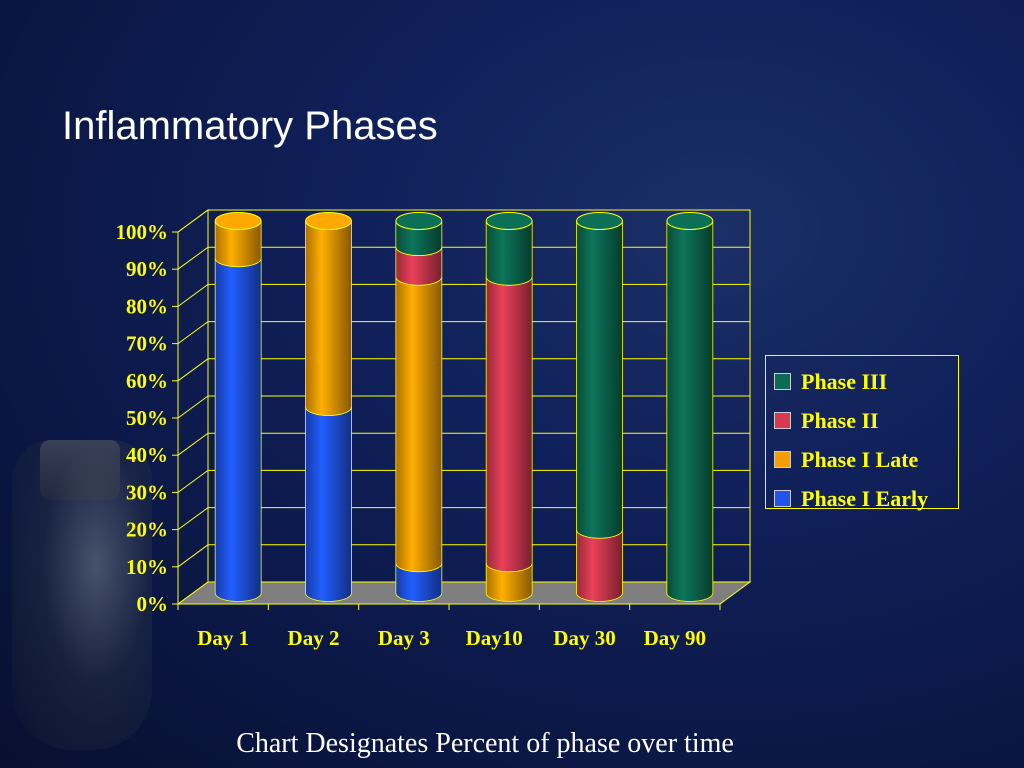  What do you see at coordinates (147, 492) in the screenshot?
I see `y-tick-label: 30%` at bounding box center [147, 492].